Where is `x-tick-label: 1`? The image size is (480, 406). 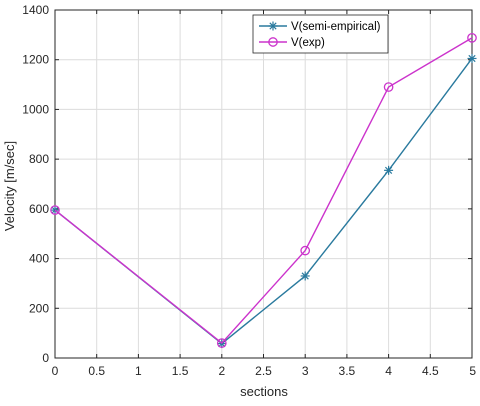 x-tick-label: 1 is located at coordinates (138, 371).